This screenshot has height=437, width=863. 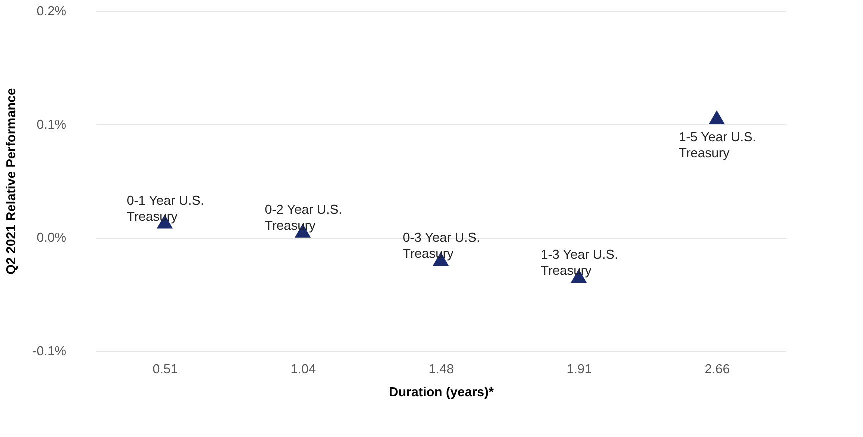 I want to click on y-tick-label: 0.0%, so click(x=51, y=238).